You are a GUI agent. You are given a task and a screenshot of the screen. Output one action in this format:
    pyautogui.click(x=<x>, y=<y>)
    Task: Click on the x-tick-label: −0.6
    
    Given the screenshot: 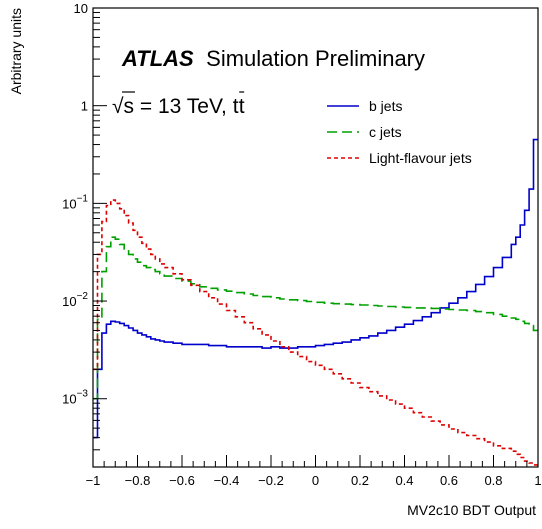 What is the action you would take?
    pyautogui.click(x=182, y=480)
    